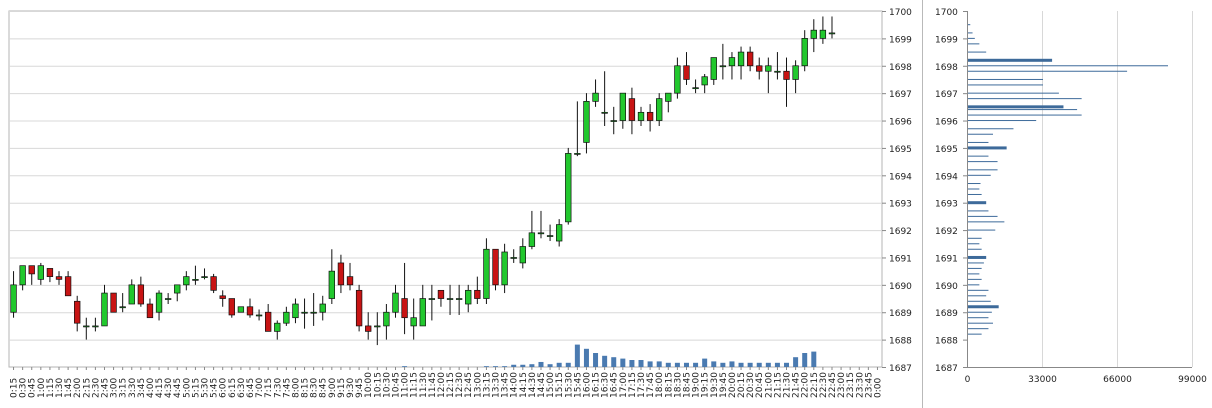  Describe the element at coordinates (760, 385) in the screenshot. I see `x-tick-label: 20:45` at that location.